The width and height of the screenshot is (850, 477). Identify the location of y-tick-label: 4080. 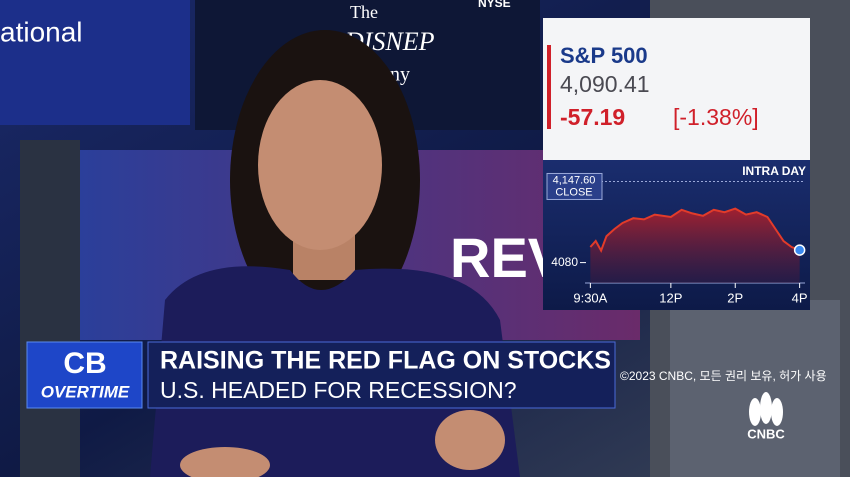
(564, 262).